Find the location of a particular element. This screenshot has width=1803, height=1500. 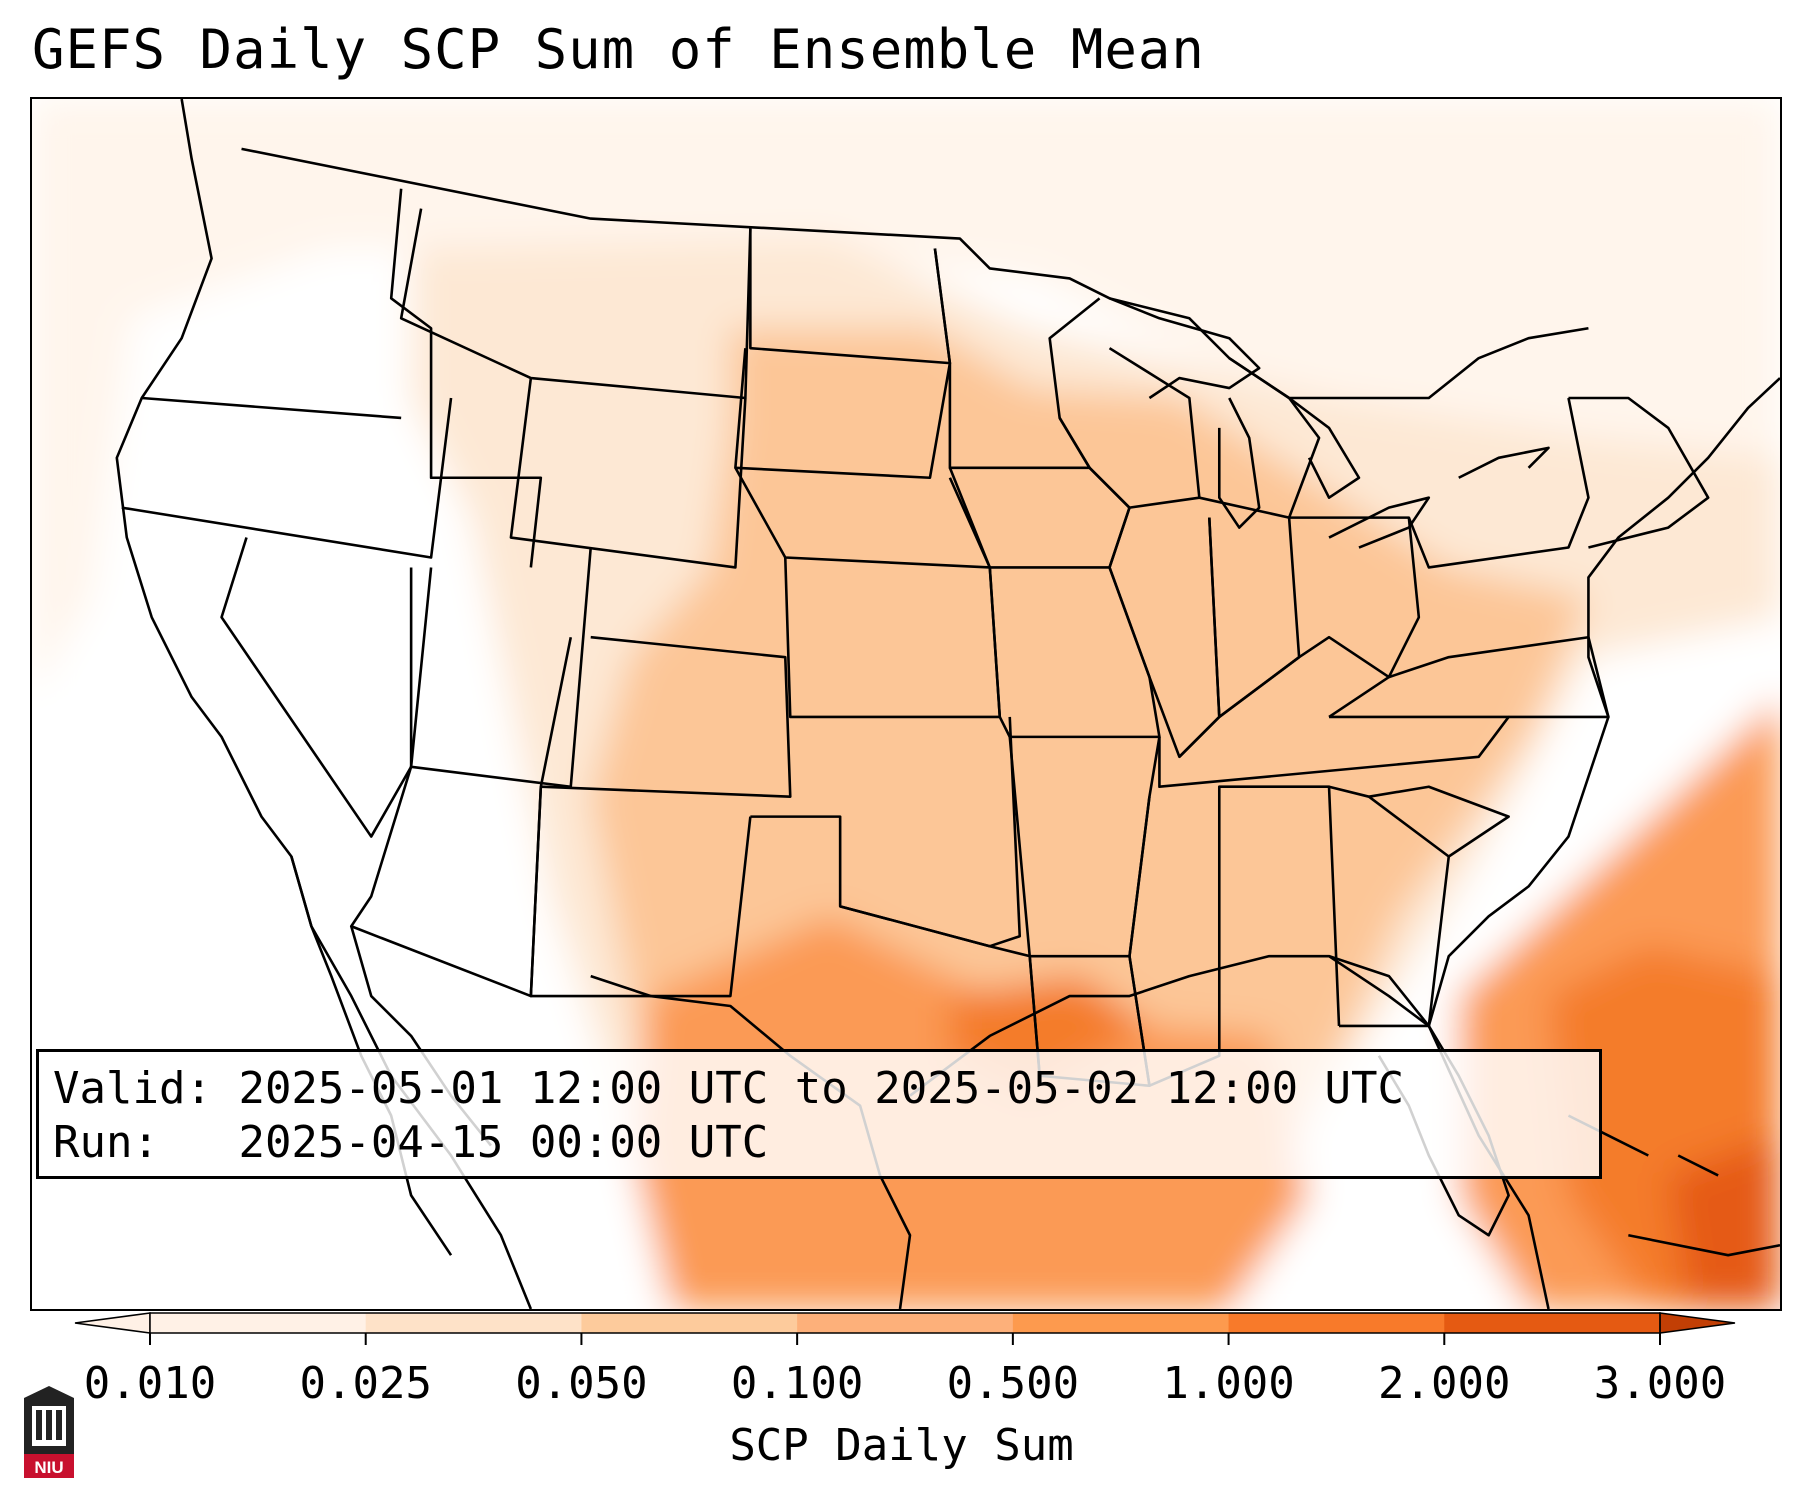

run-label: Run: is located at coordinates (106, 1142).